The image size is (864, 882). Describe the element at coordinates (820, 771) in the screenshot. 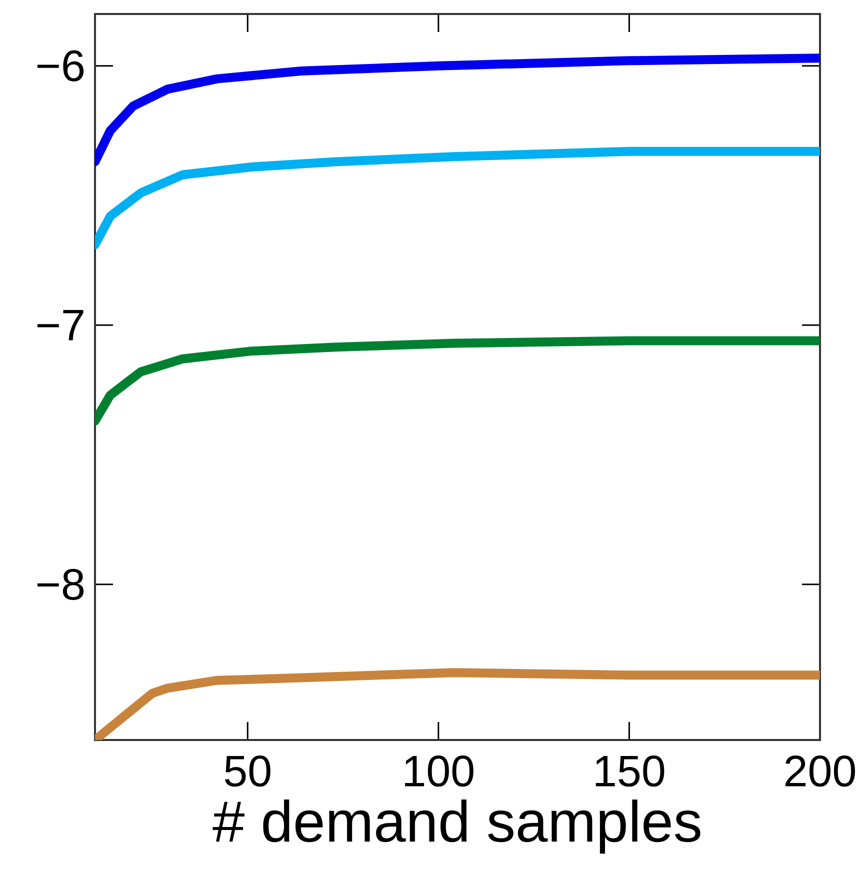

I see `x-tick-label: 200` at that location.